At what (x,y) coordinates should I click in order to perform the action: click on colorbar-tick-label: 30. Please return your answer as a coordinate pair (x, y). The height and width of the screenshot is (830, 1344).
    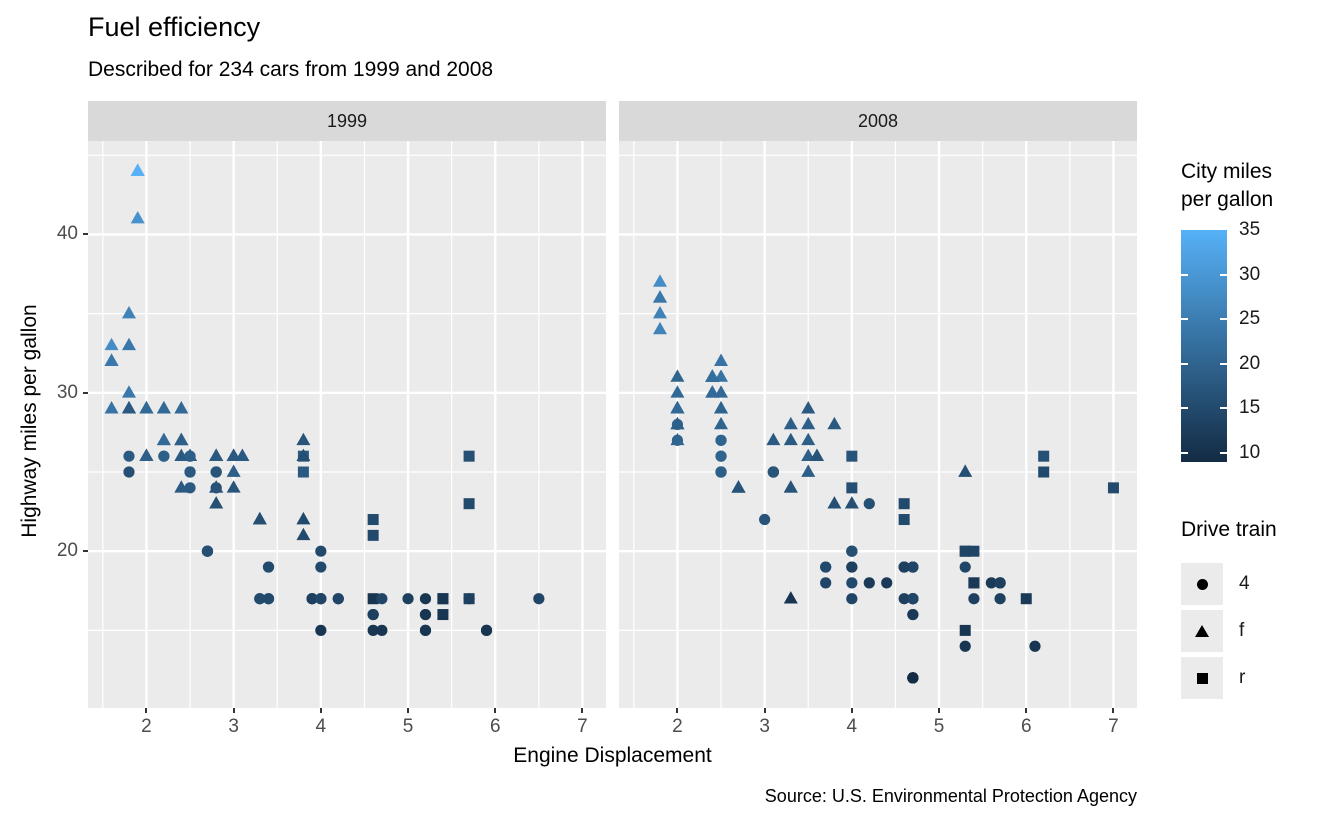
    Looking at the image, I should click on (1250, 274).